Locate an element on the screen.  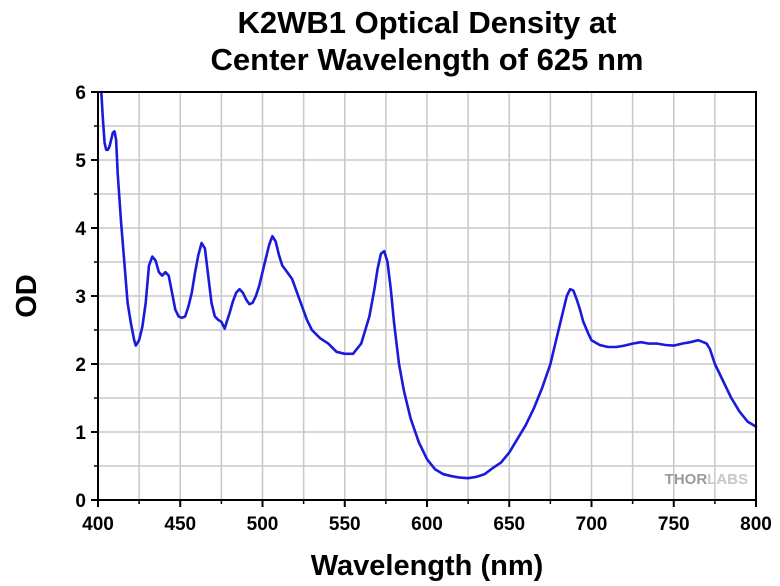
y-tick-label: 5 is located at coordinates (80, 161).